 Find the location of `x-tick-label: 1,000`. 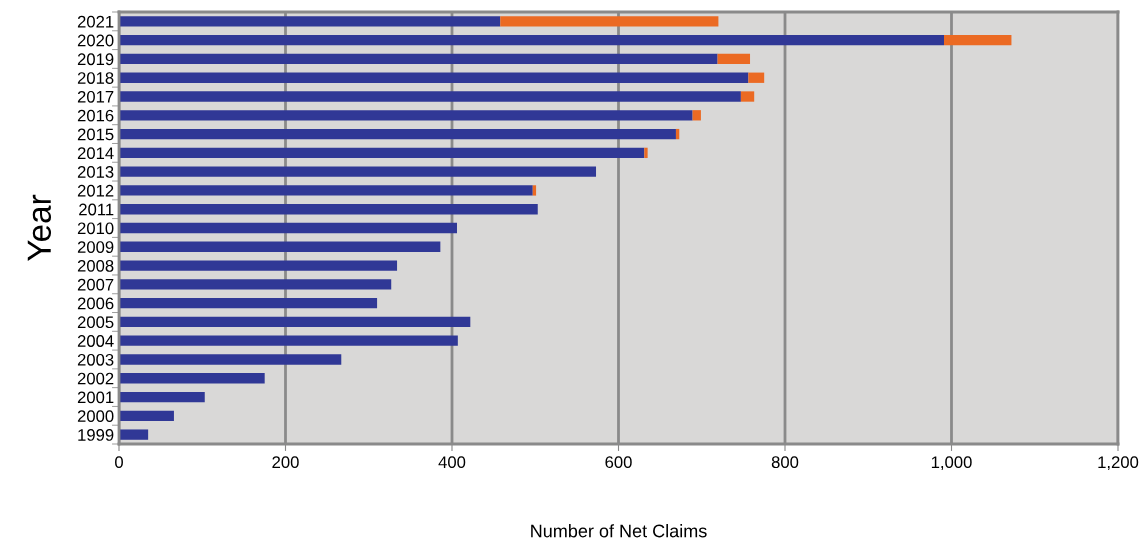

x-tick-label: 1,000 is located at coordinates (951, 463).